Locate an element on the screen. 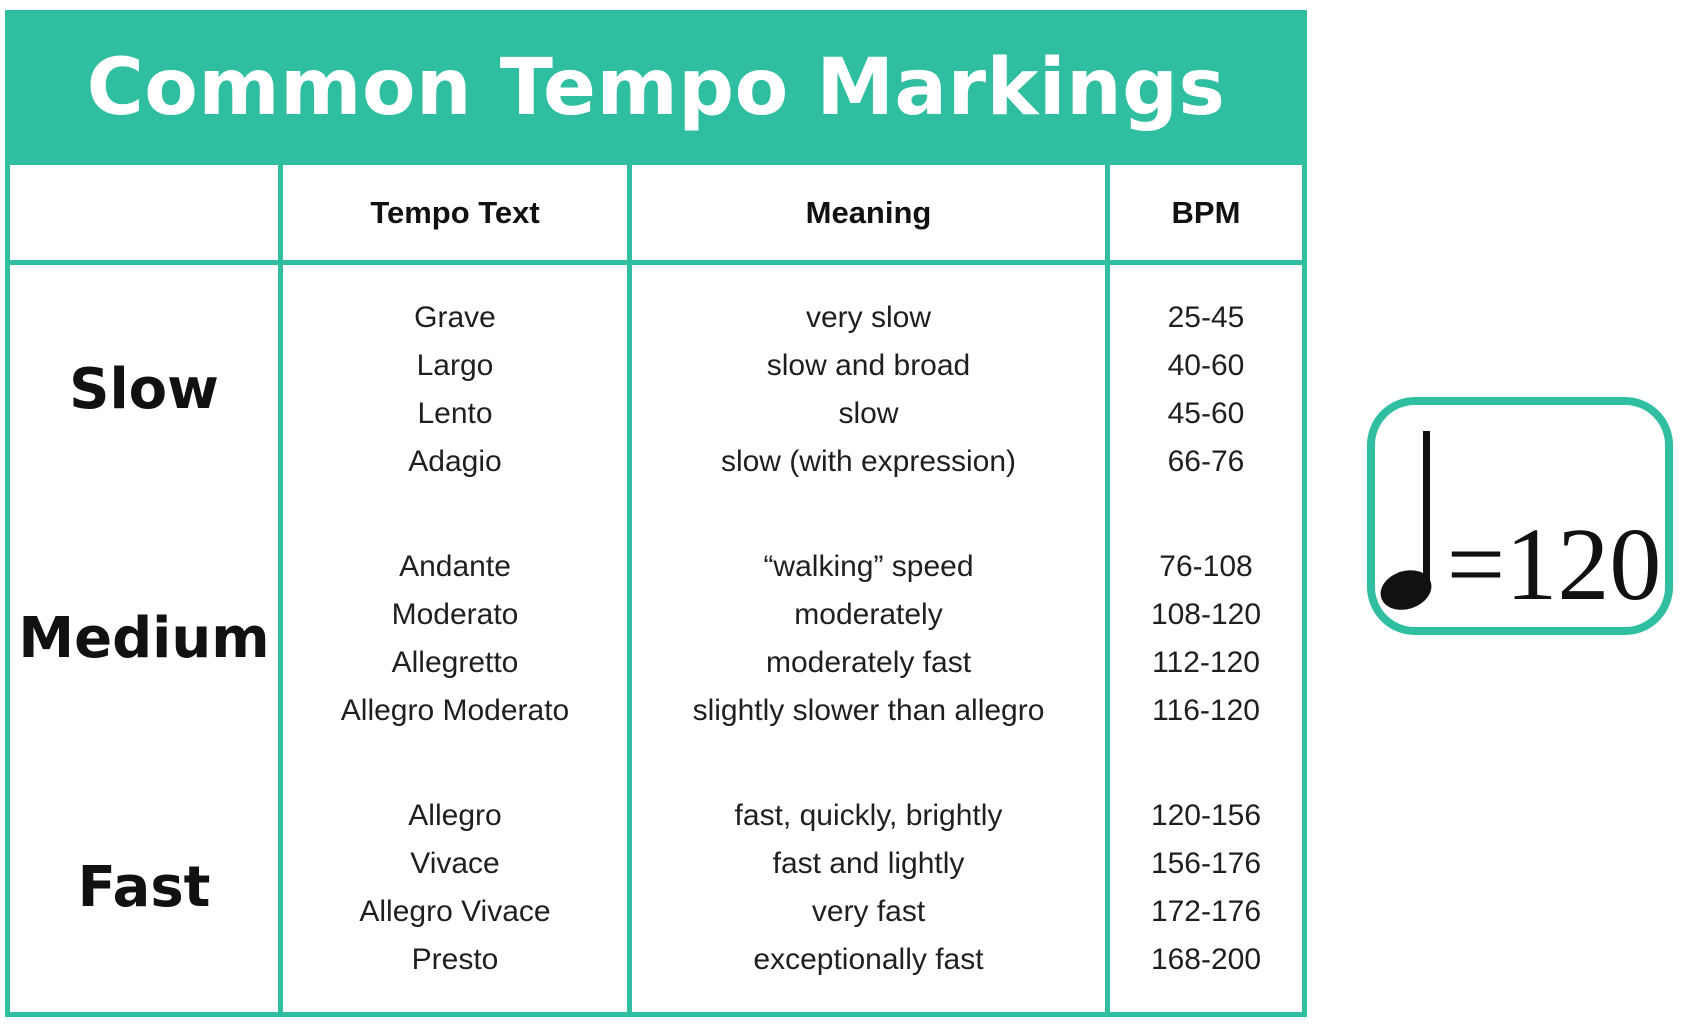 This screenshot has height=1028, width=1681. category-label: Fast is located at coordinates (144, 887).